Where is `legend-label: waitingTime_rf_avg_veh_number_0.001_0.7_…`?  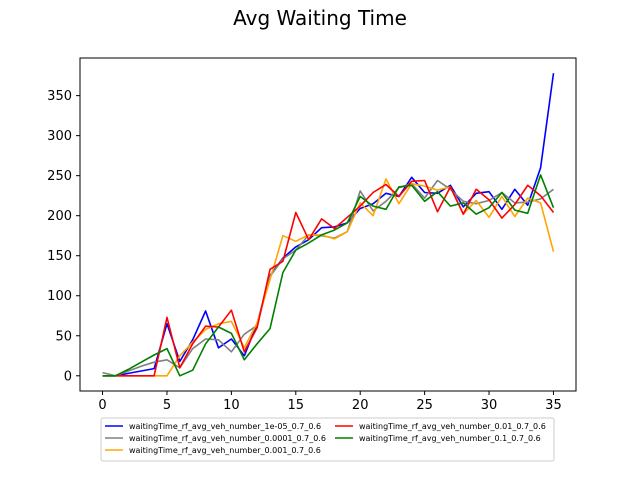
legend-label: waitingTime_rf_avg_veh_number_0.001_0.7_… is located at coordinates (225, 450).